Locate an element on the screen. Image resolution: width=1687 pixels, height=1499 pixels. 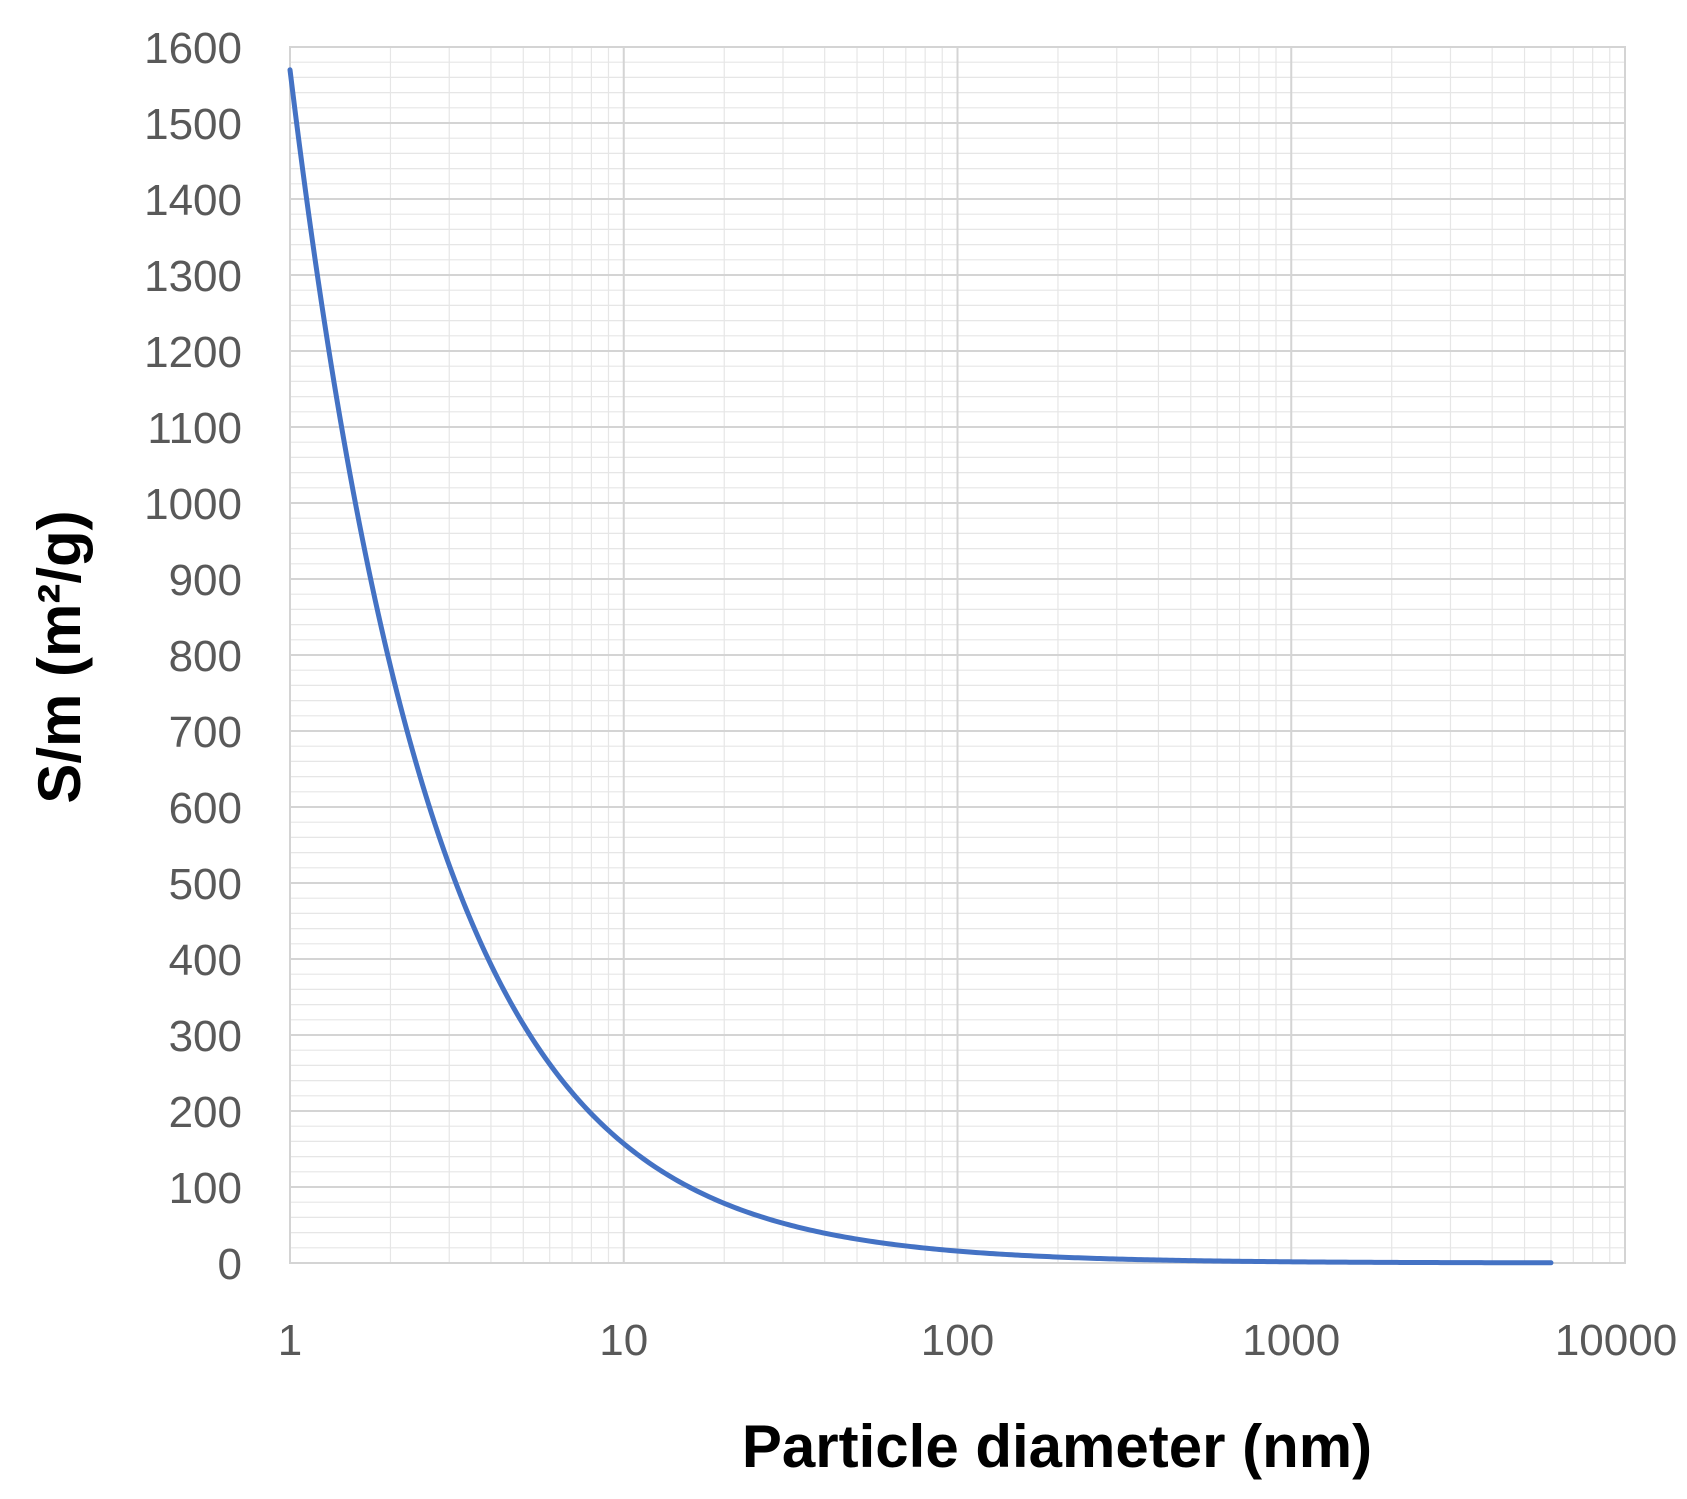
y-tick-label: 100 is located at coordinates (205, 1188).